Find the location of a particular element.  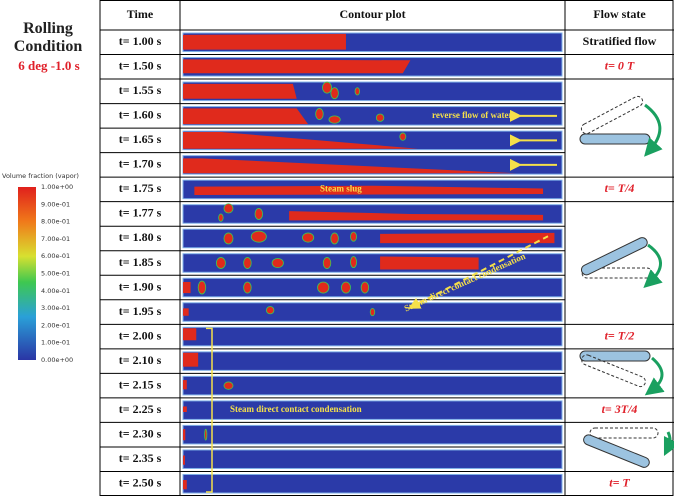

time-label: t= 2.15 s is located at coordinates (140, 384).